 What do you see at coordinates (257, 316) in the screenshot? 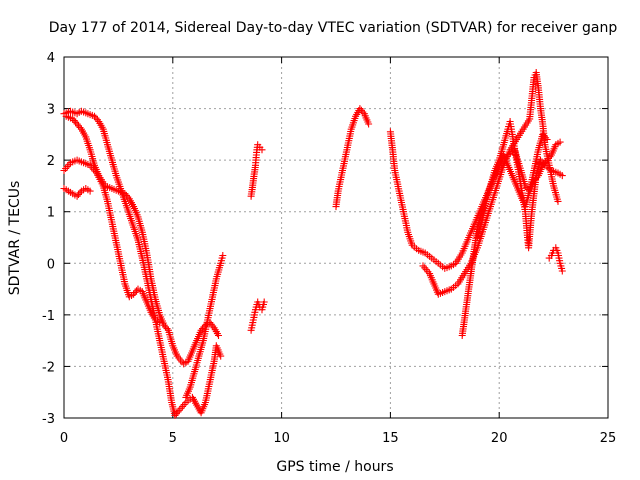
I see `series-trace-g` at bounding box center [257, 316].